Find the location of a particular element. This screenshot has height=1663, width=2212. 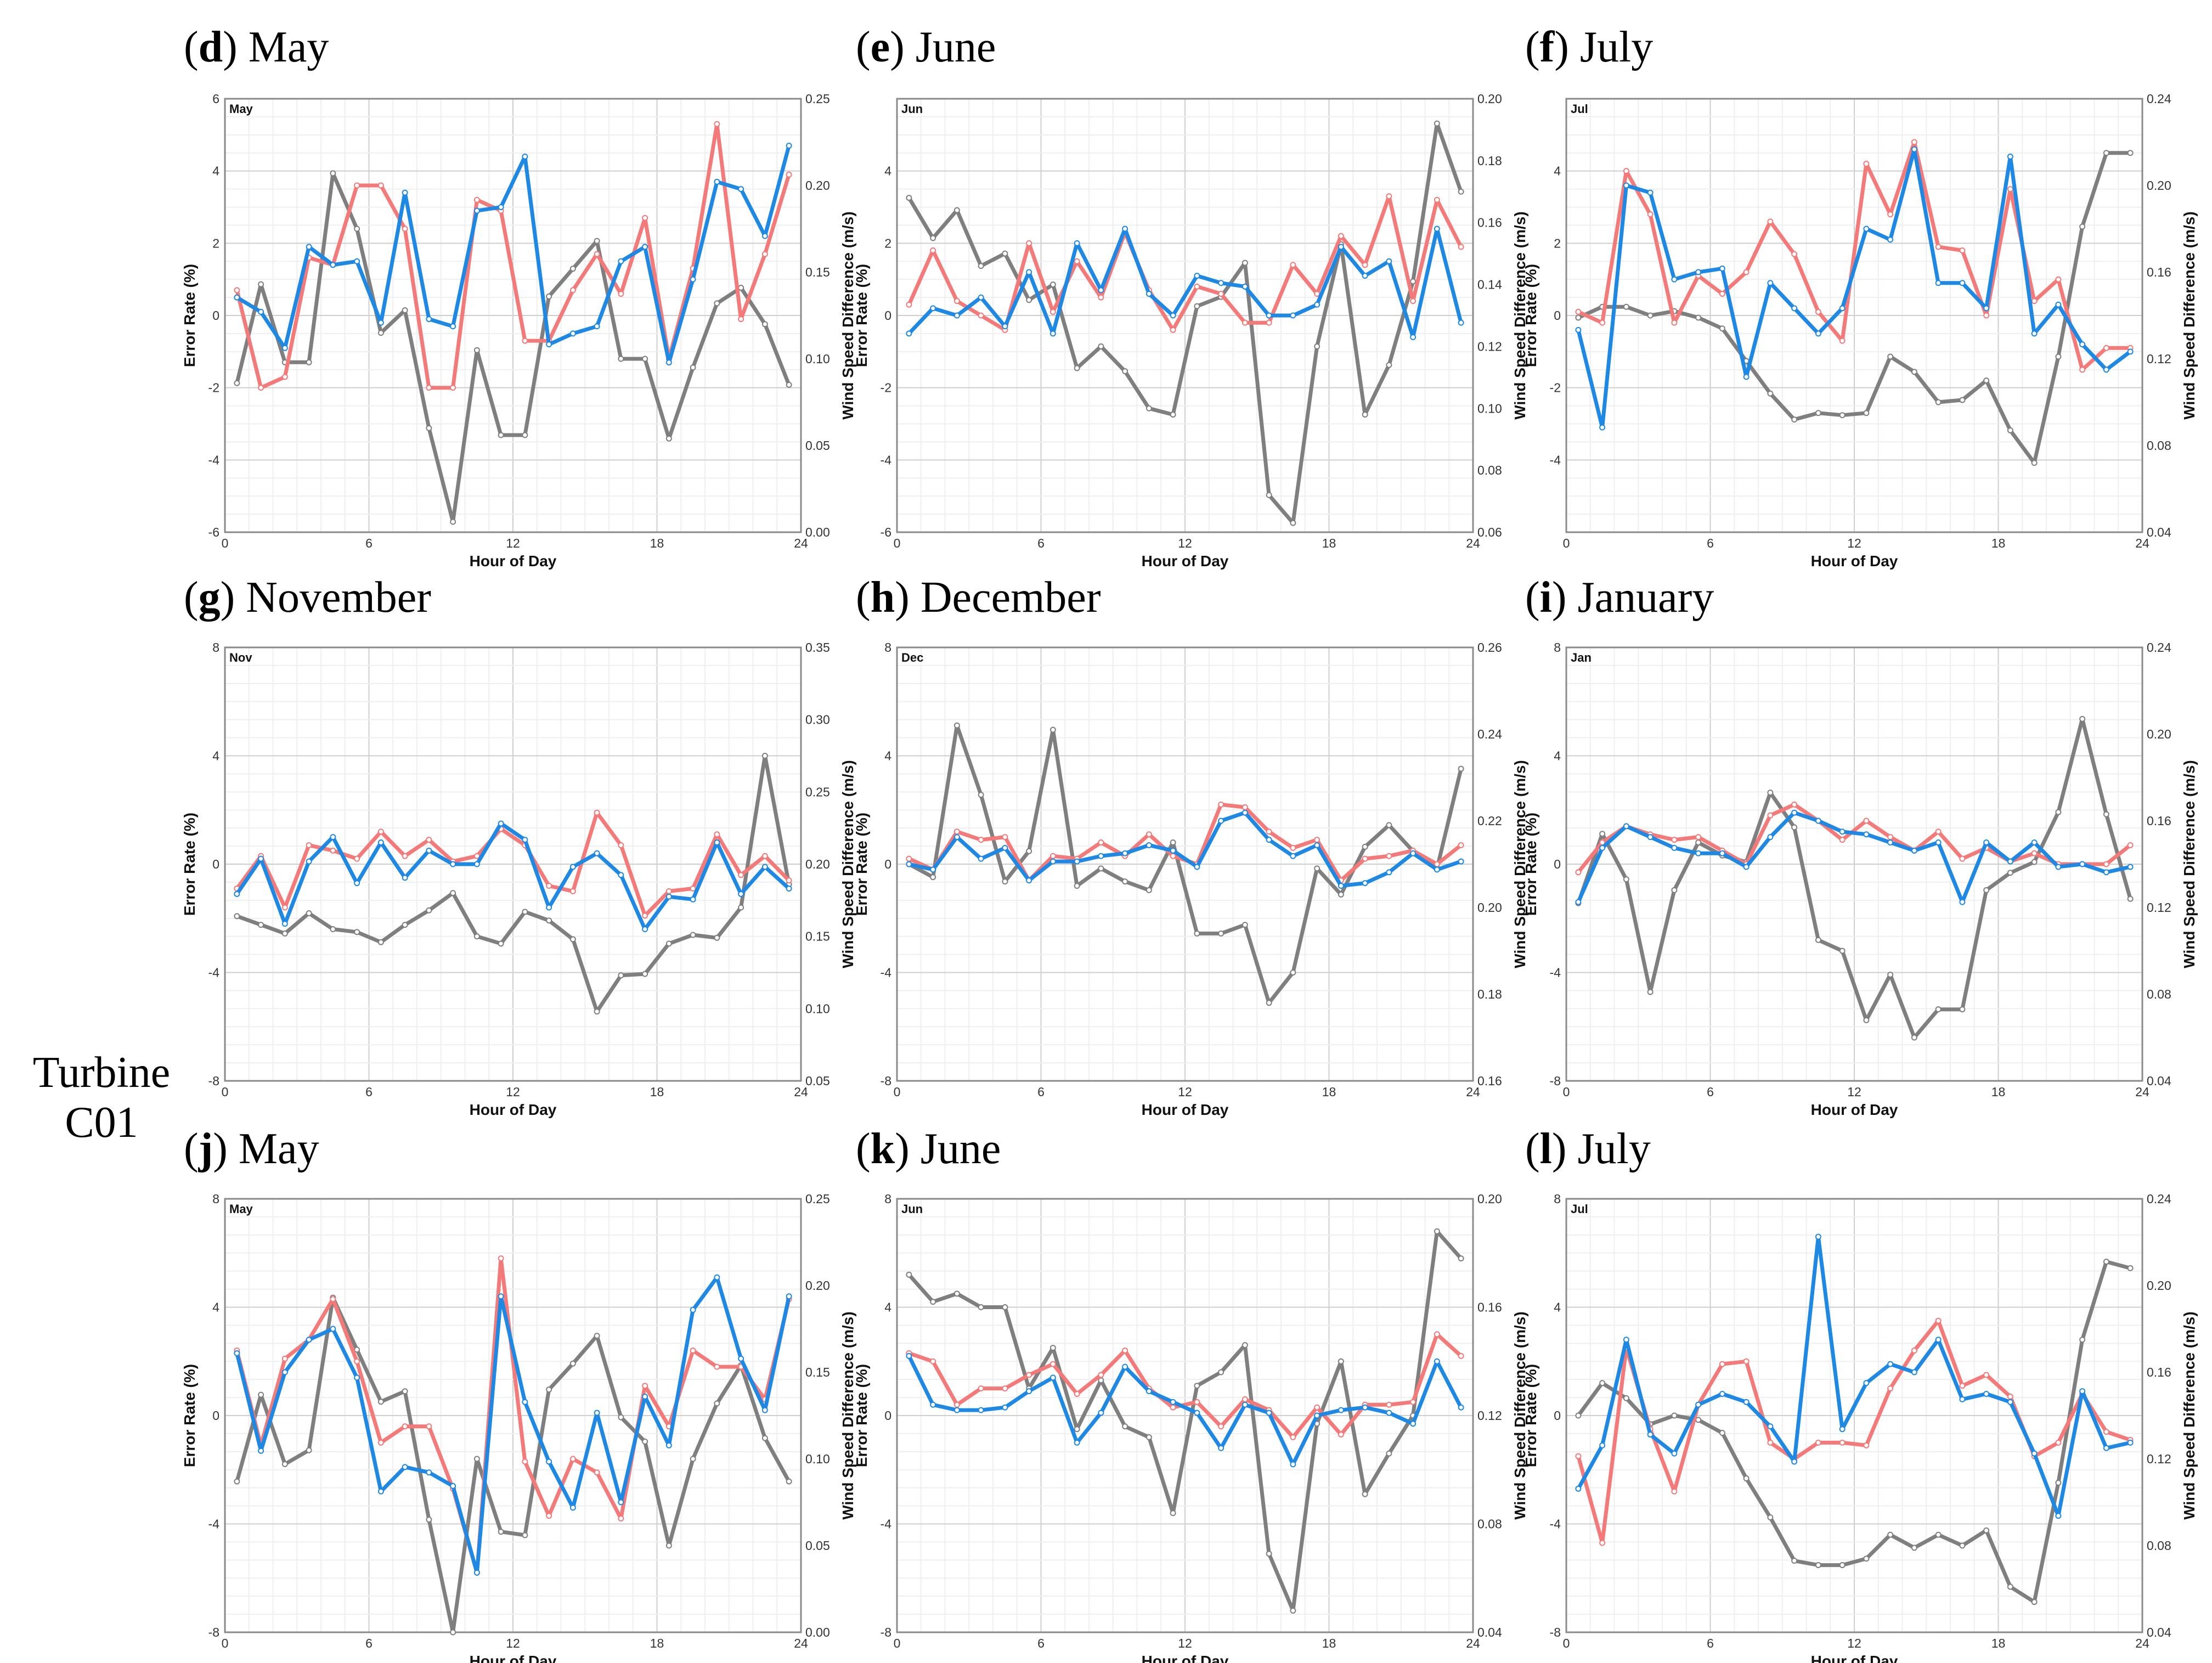

y2-tick-label: 0.20 is located at coordinates (2159, 186).